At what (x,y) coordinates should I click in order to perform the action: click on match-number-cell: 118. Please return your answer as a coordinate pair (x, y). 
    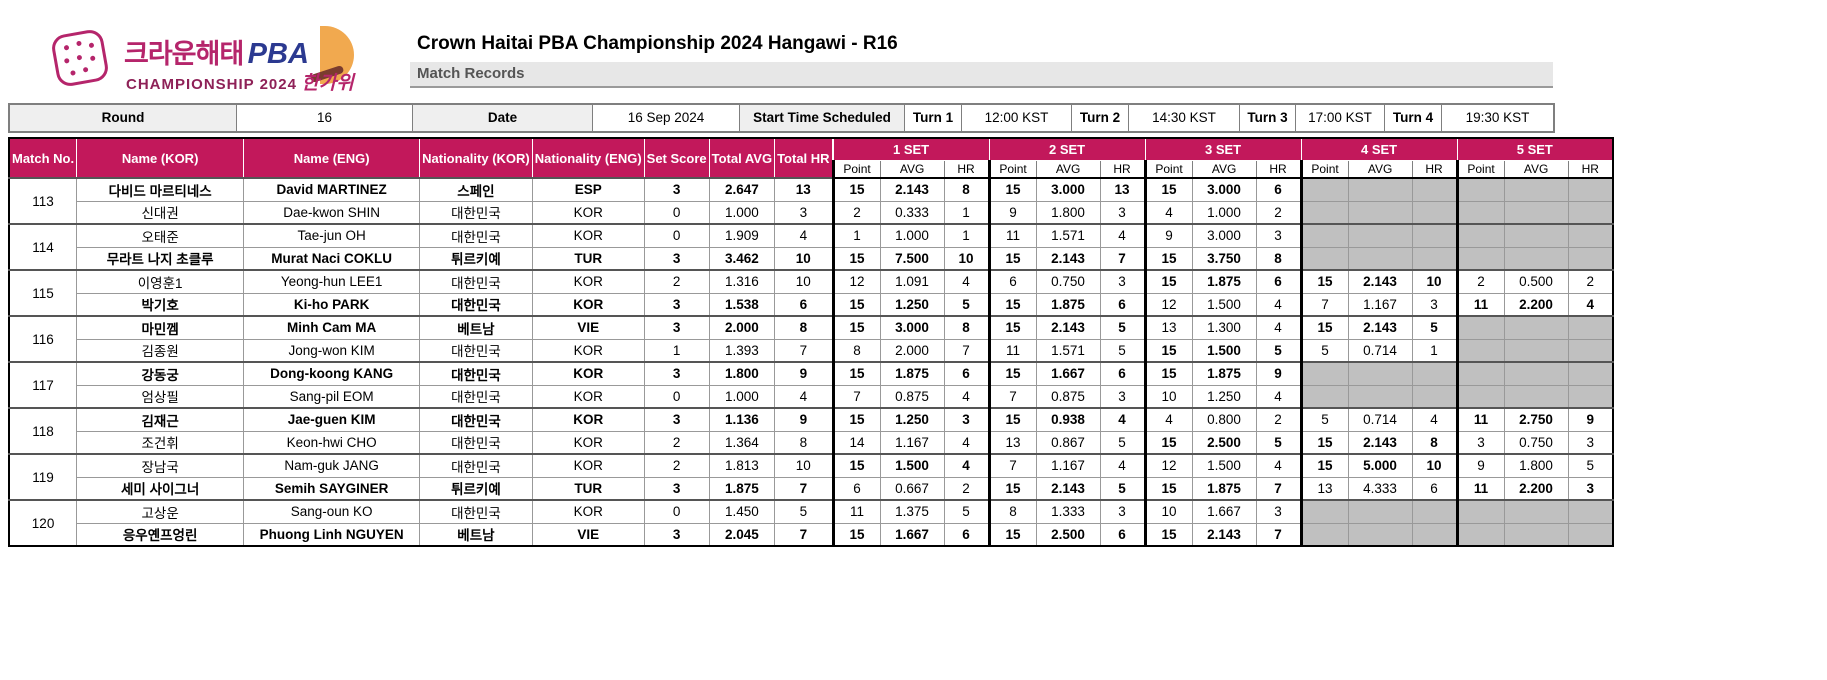
    Looking at the image, I should click on (43, 431).